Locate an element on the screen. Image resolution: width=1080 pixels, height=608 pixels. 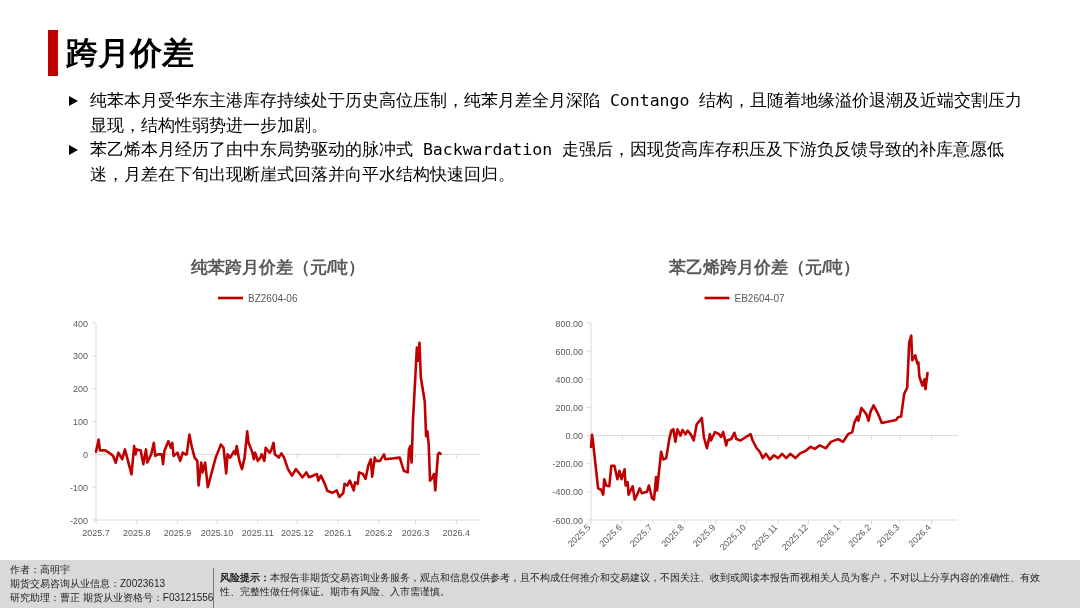
y-tick-label: -100 is located at coordinates (78, 487).